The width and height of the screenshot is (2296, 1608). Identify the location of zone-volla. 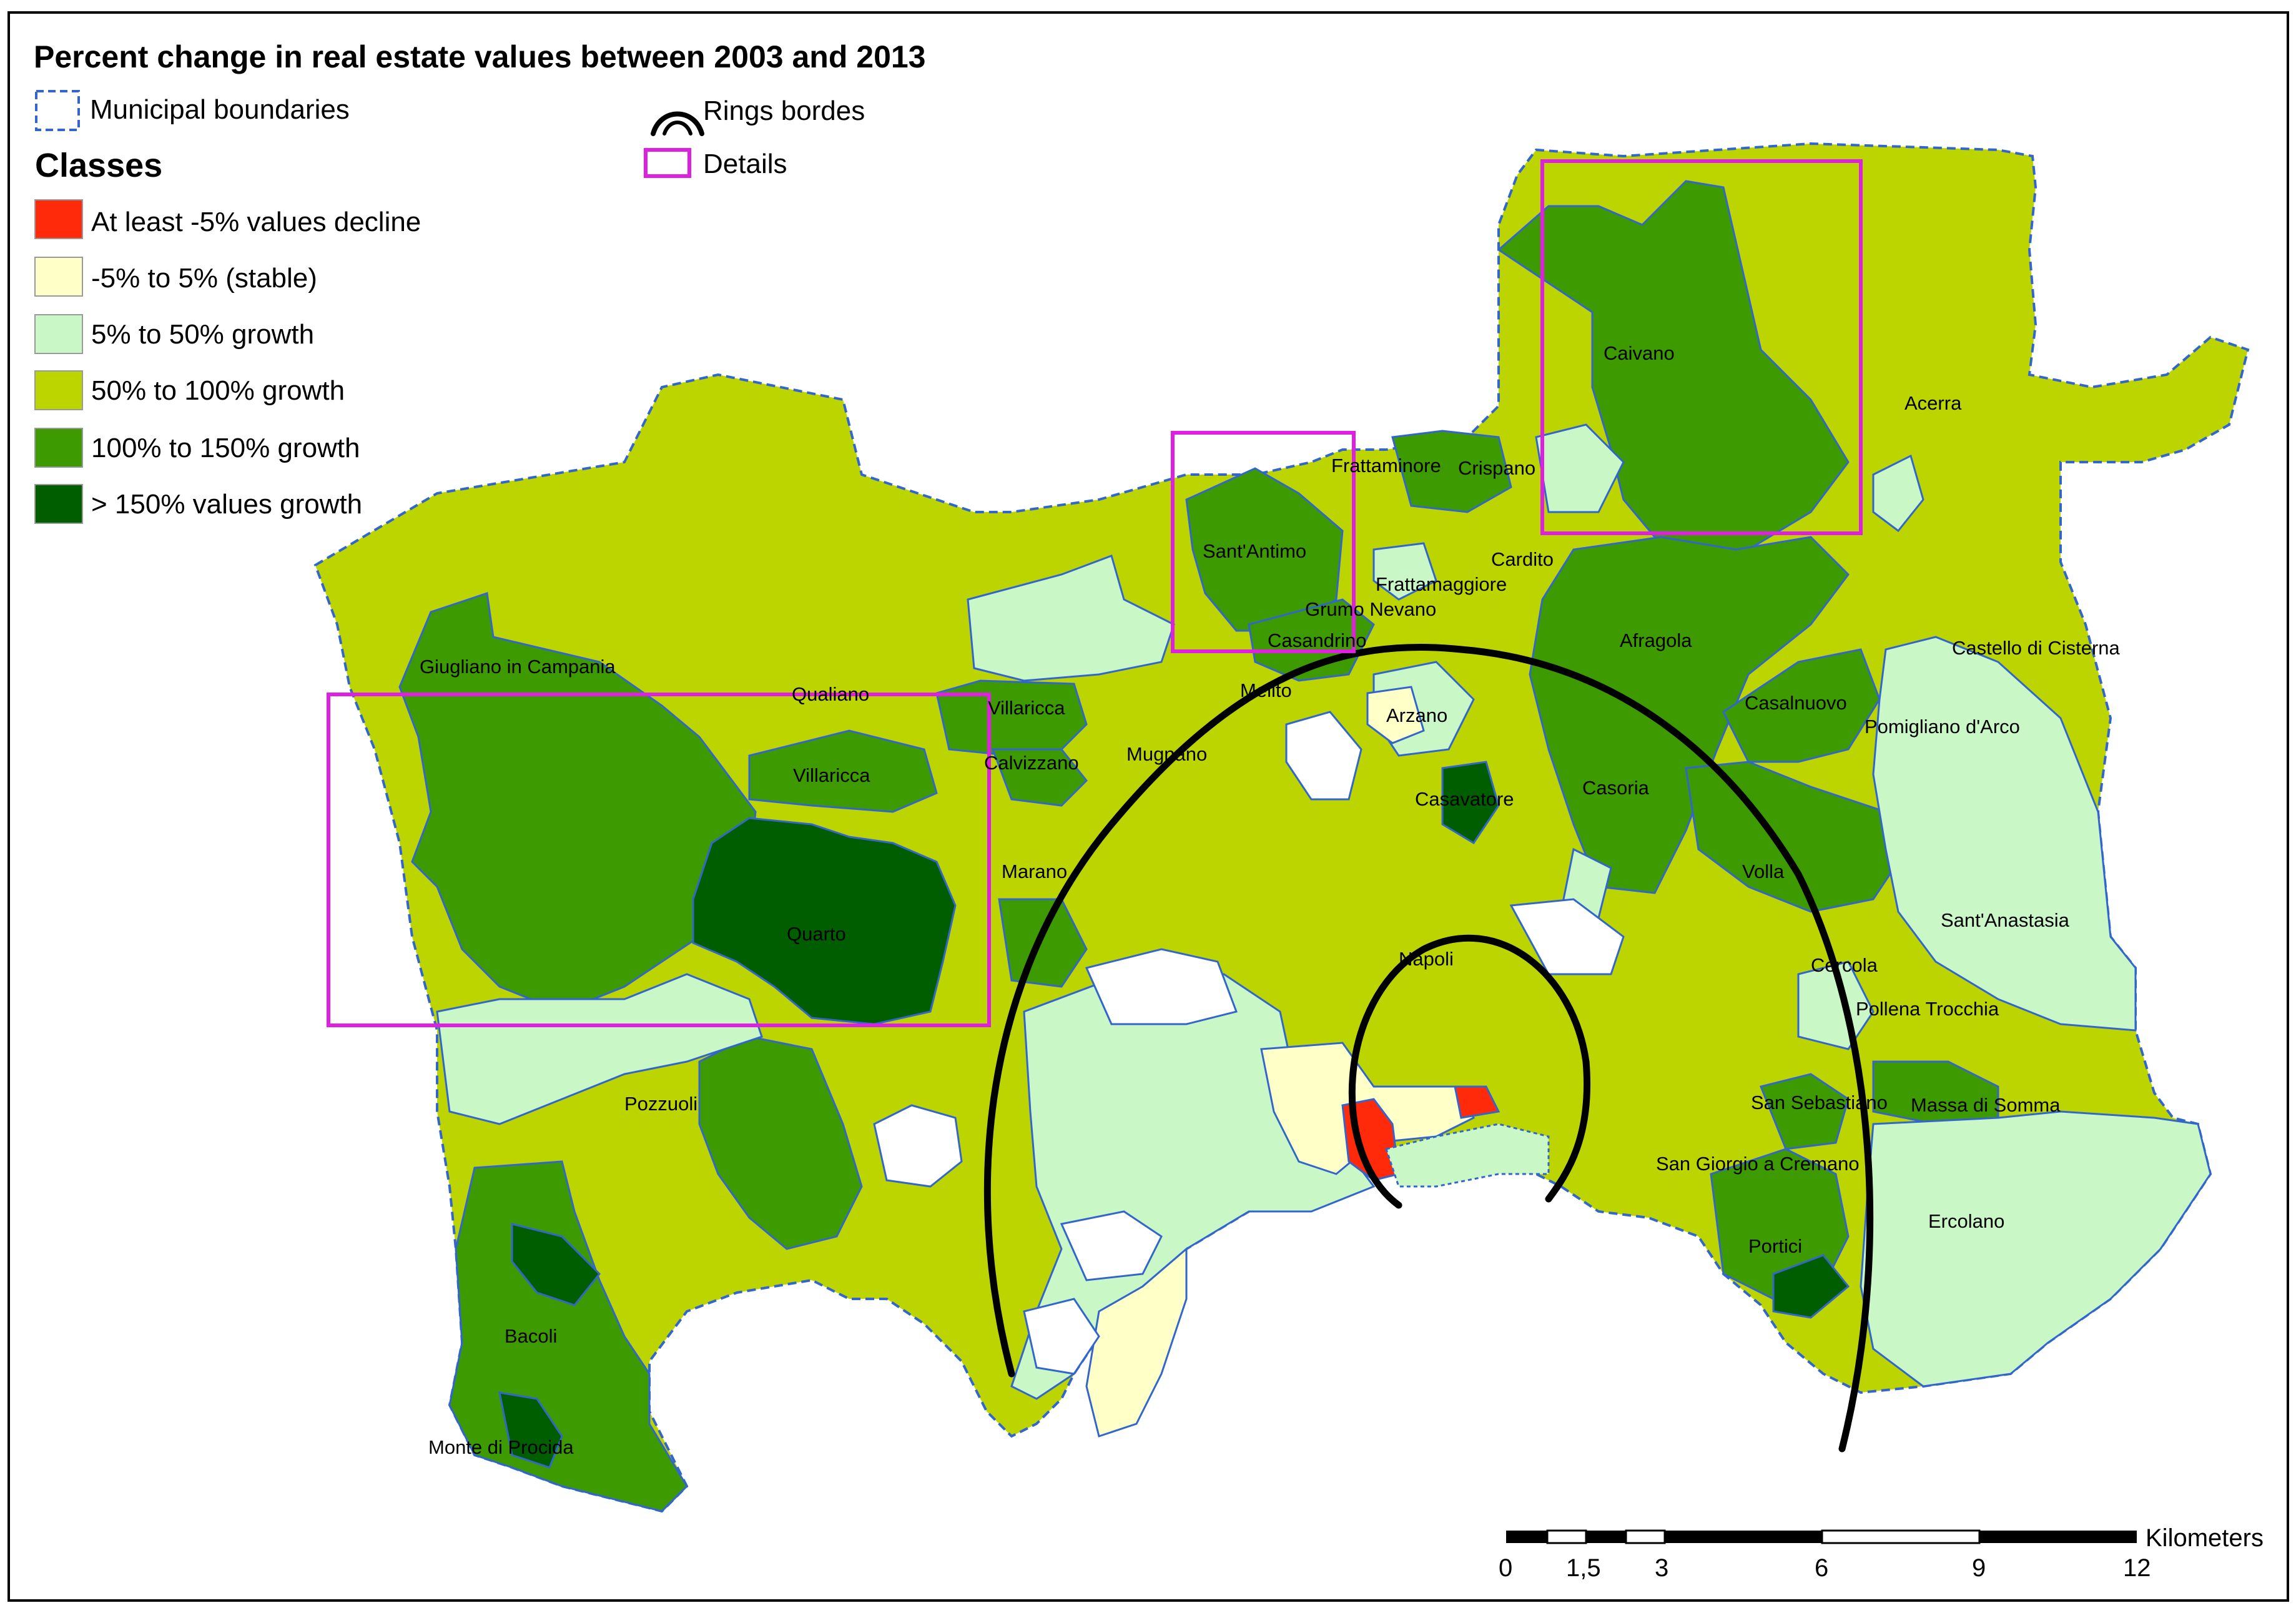
(1792, 837).